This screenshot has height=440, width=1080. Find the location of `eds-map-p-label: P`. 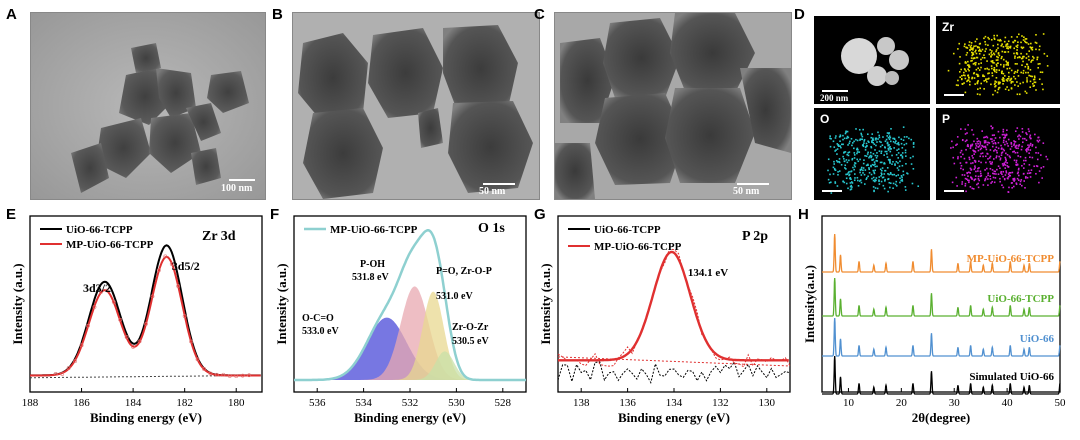

eds-map-p-label: P is located at coordinates (946, 119).